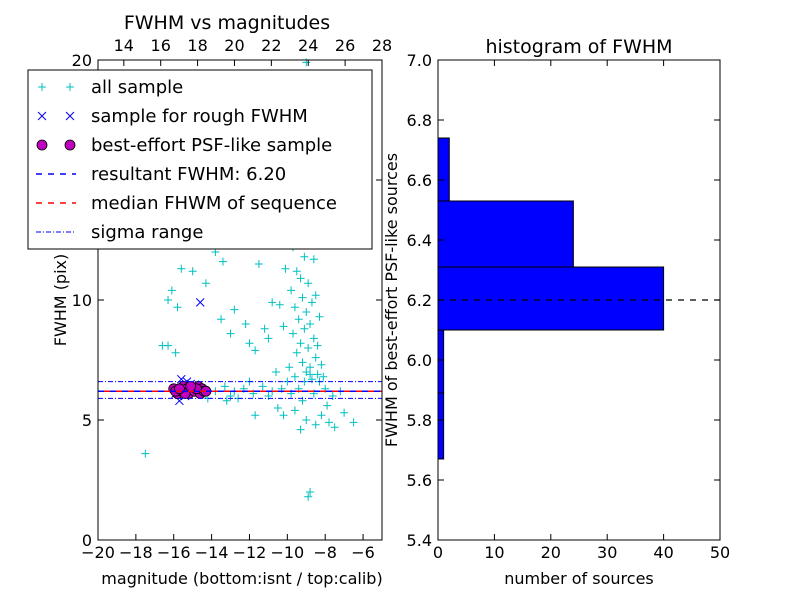 This screenshot has width=800, height=600. Describe the element at coordinates (419, 540) in the screenshot. I see `y-tick-label: 5.4` at that location.